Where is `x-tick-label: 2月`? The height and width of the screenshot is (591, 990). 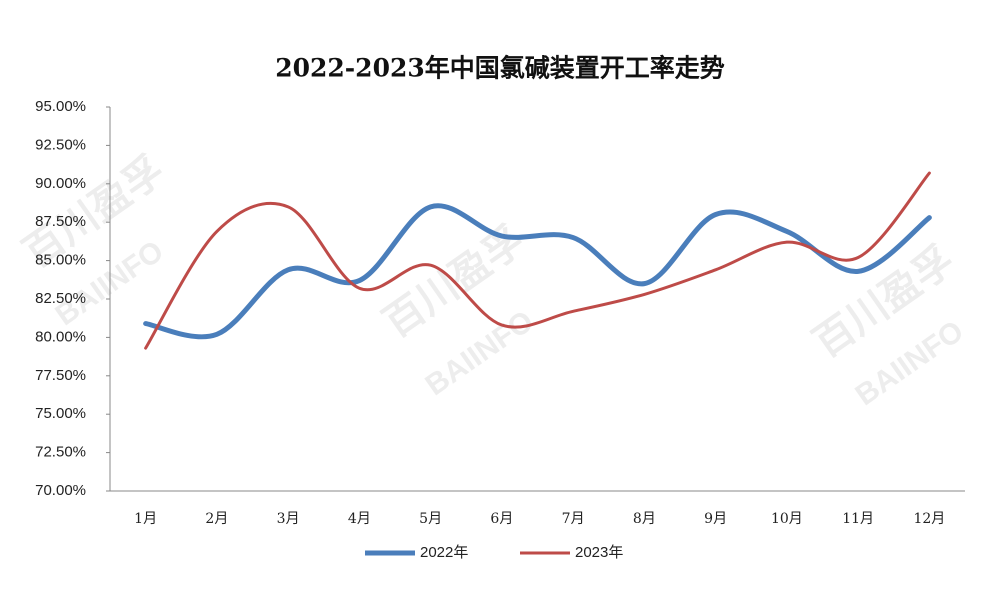 x-tick-label: 2月 is located at coordinates (216, 519).